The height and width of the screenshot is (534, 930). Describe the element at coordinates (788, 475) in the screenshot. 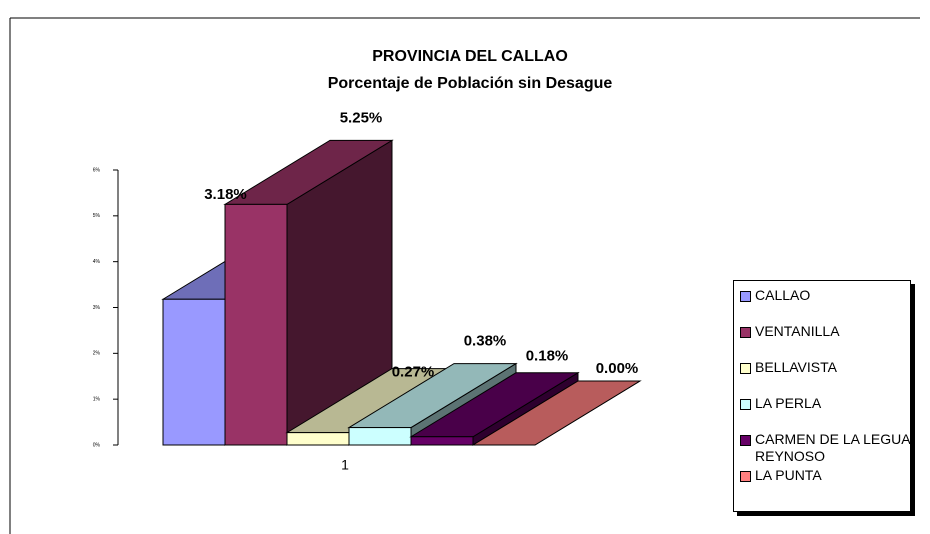

I see `legend-label: LA PUNTA` at that location.